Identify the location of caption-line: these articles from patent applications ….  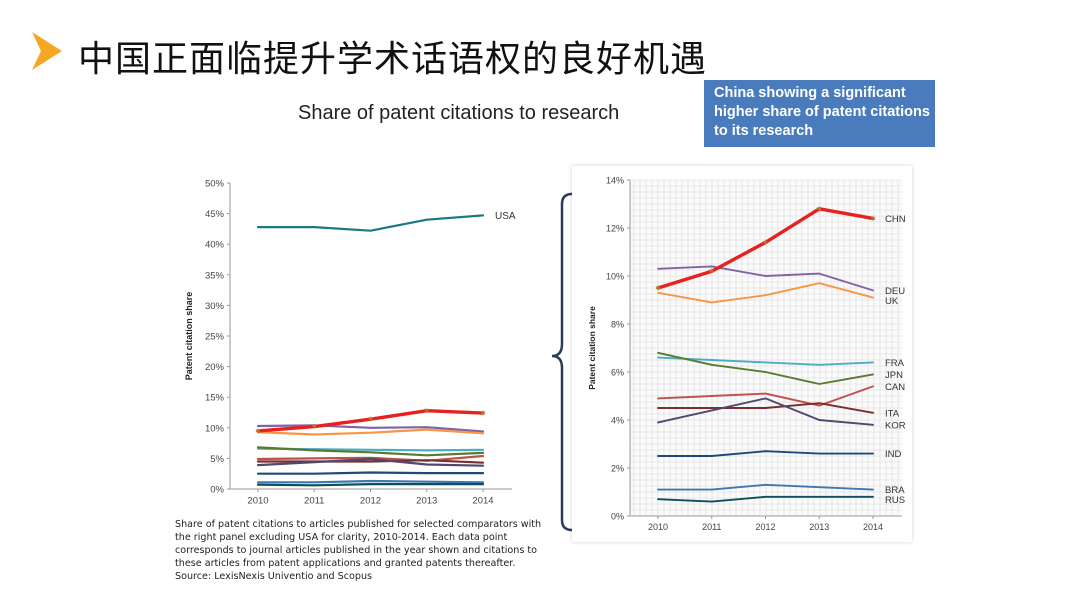
(345, 563).